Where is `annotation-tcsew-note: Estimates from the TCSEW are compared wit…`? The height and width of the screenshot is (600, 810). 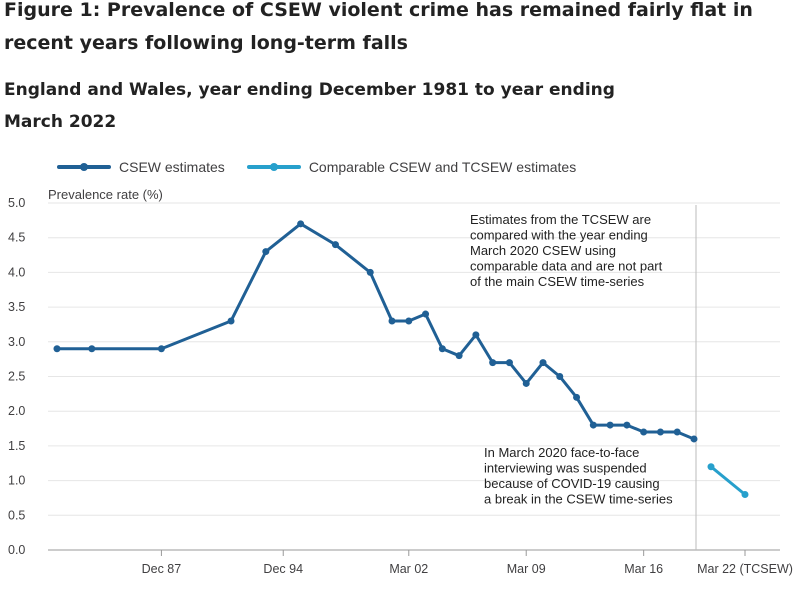 annotation-tcsew-note: Estimates from the TCSEW are compared wit… is located at coordinates (566, 250).